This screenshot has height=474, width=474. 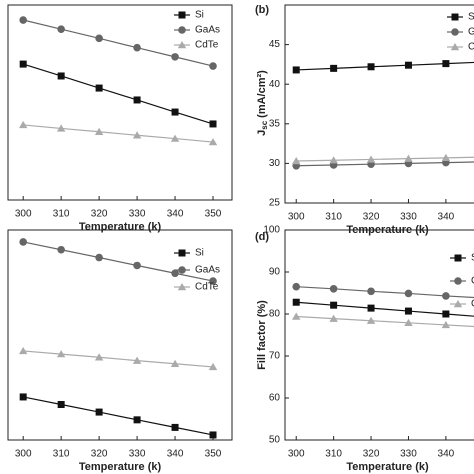 I want to click on y-tick-label: 40, so click(x=275, y=84).